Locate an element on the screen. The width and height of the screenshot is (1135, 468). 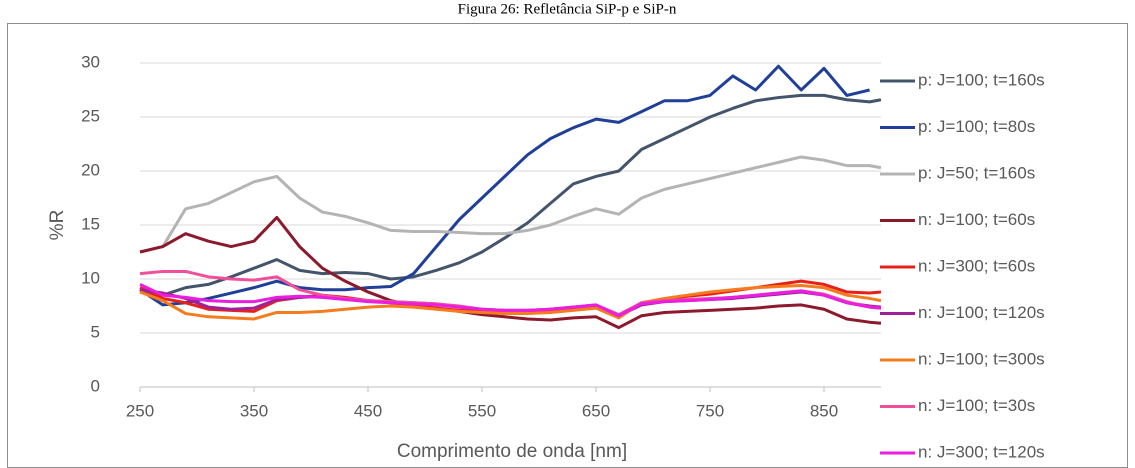
y-tick-label: 20 is located at coordinates (90, 169).